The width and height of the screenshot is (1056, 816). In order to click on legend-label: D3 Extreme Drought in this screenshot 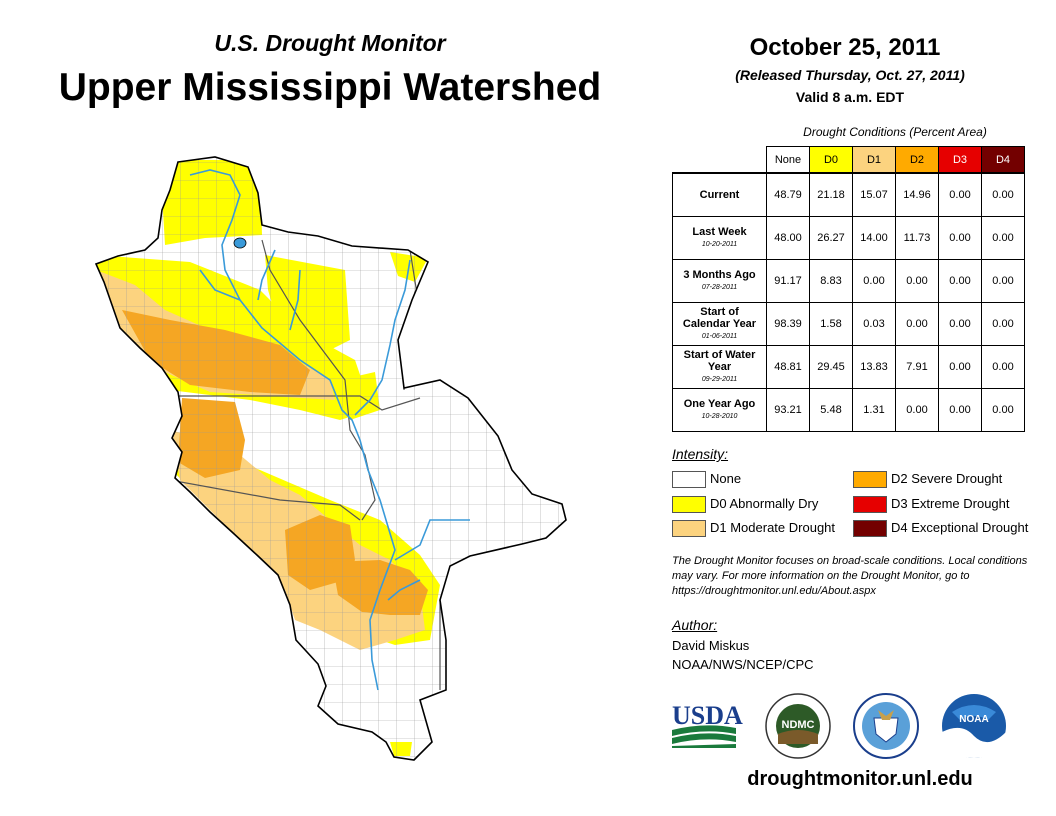, I will do `click(950, 503)`.